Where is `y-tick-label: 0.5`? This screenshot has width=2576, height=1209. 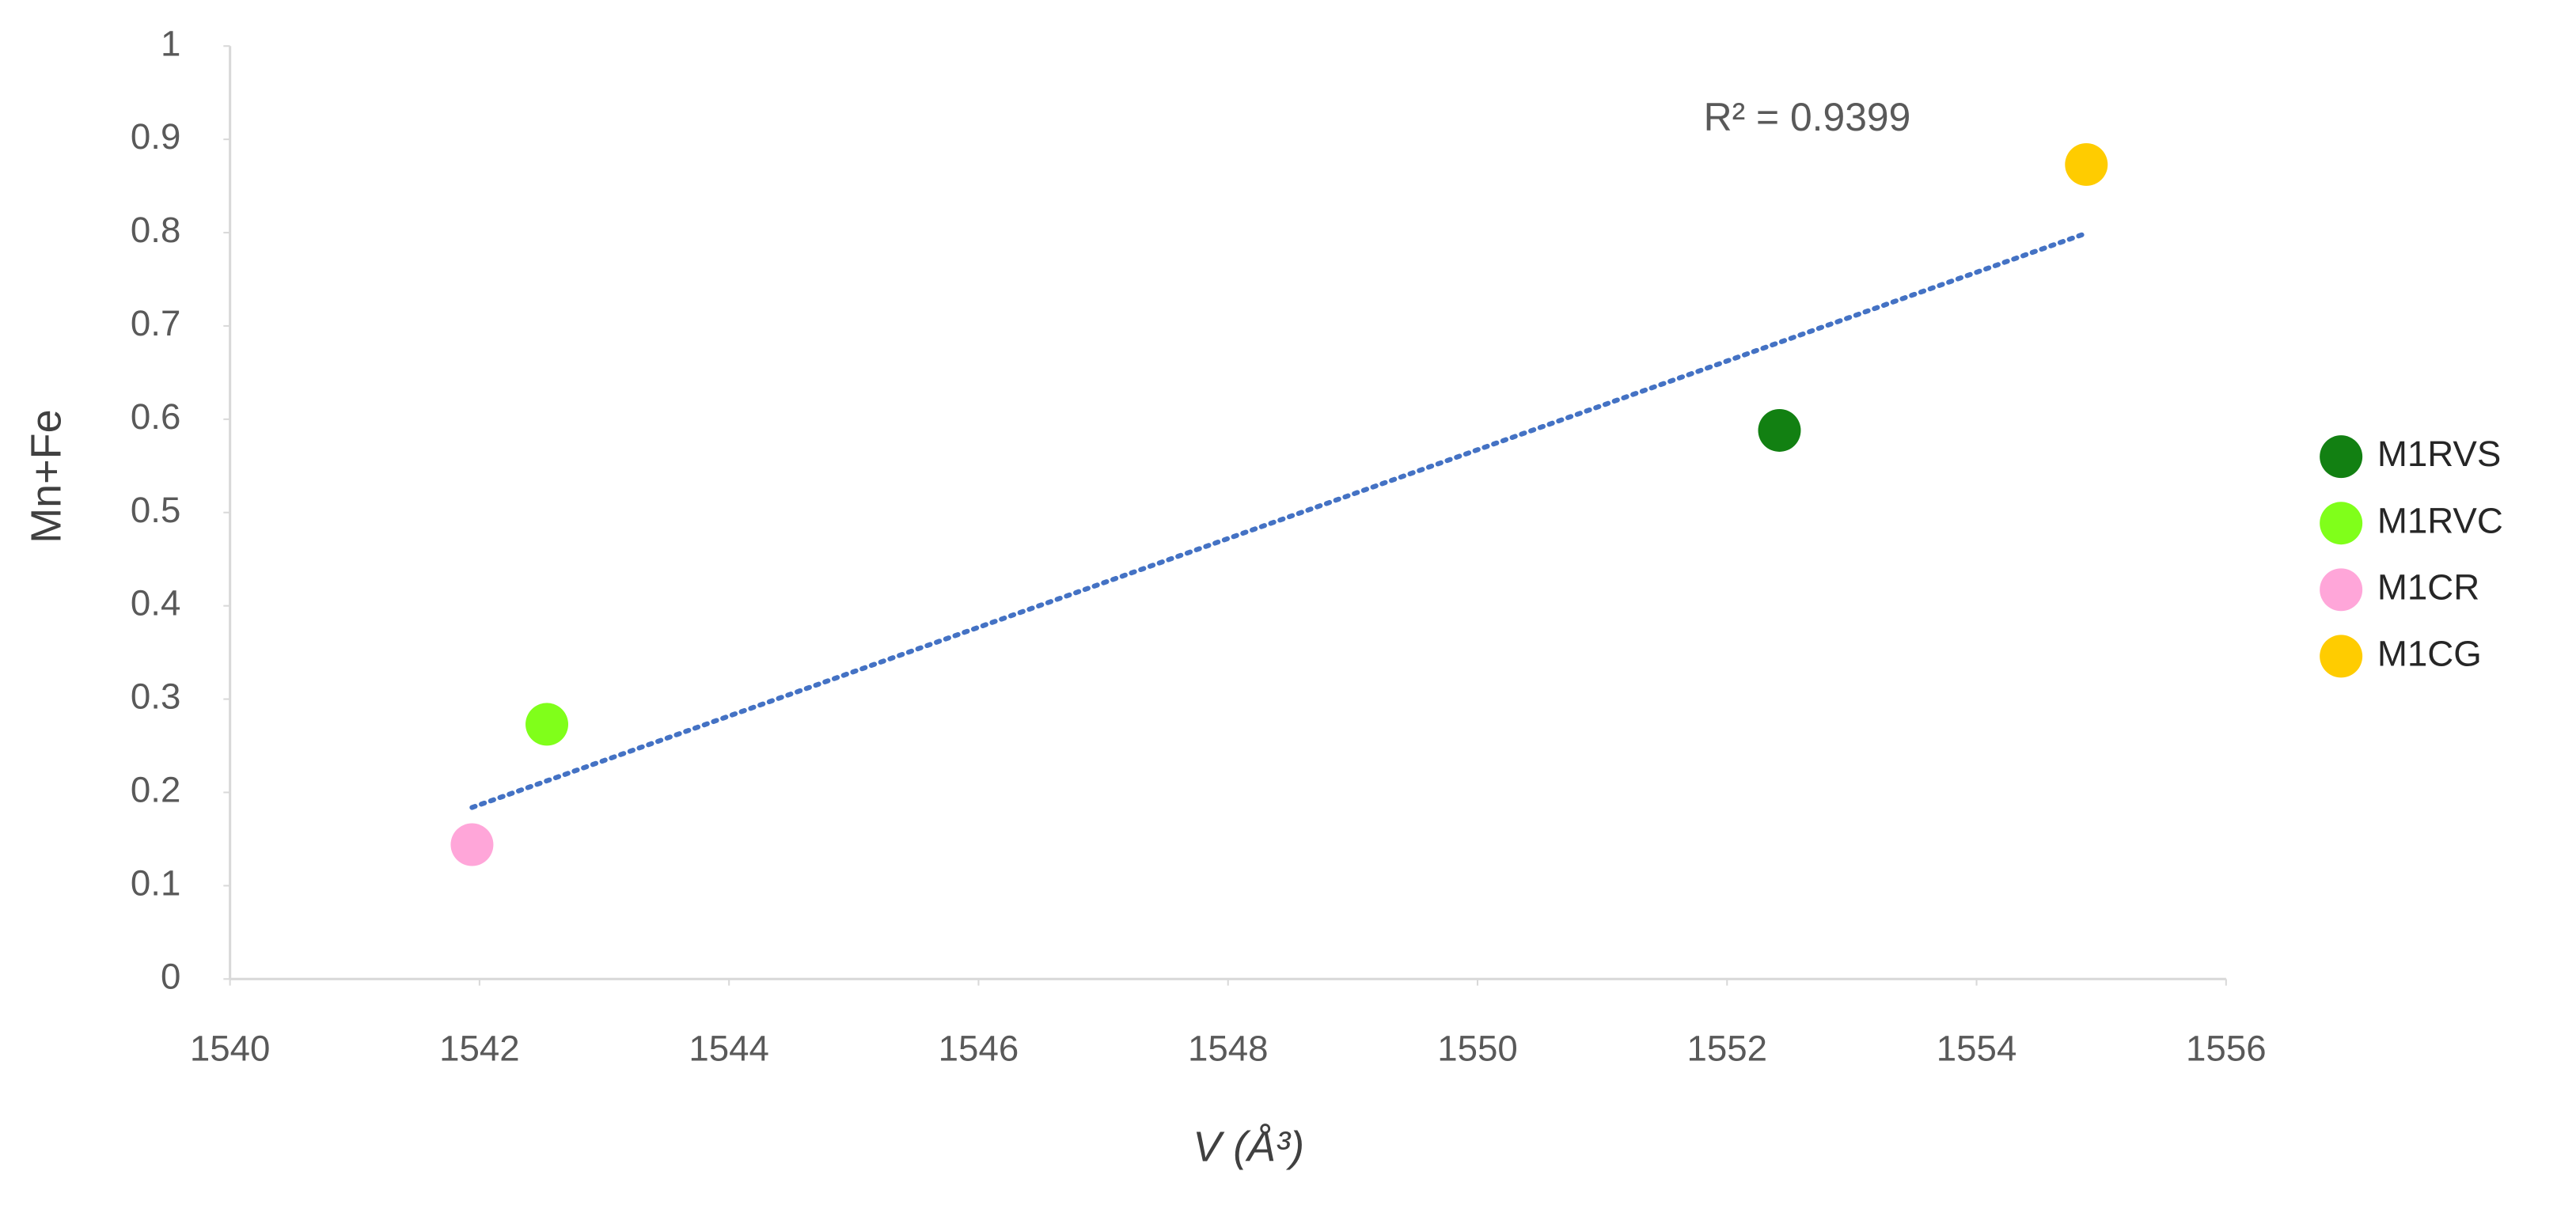
y-tick-label: 0.5 is located at coordinates (155, 510).